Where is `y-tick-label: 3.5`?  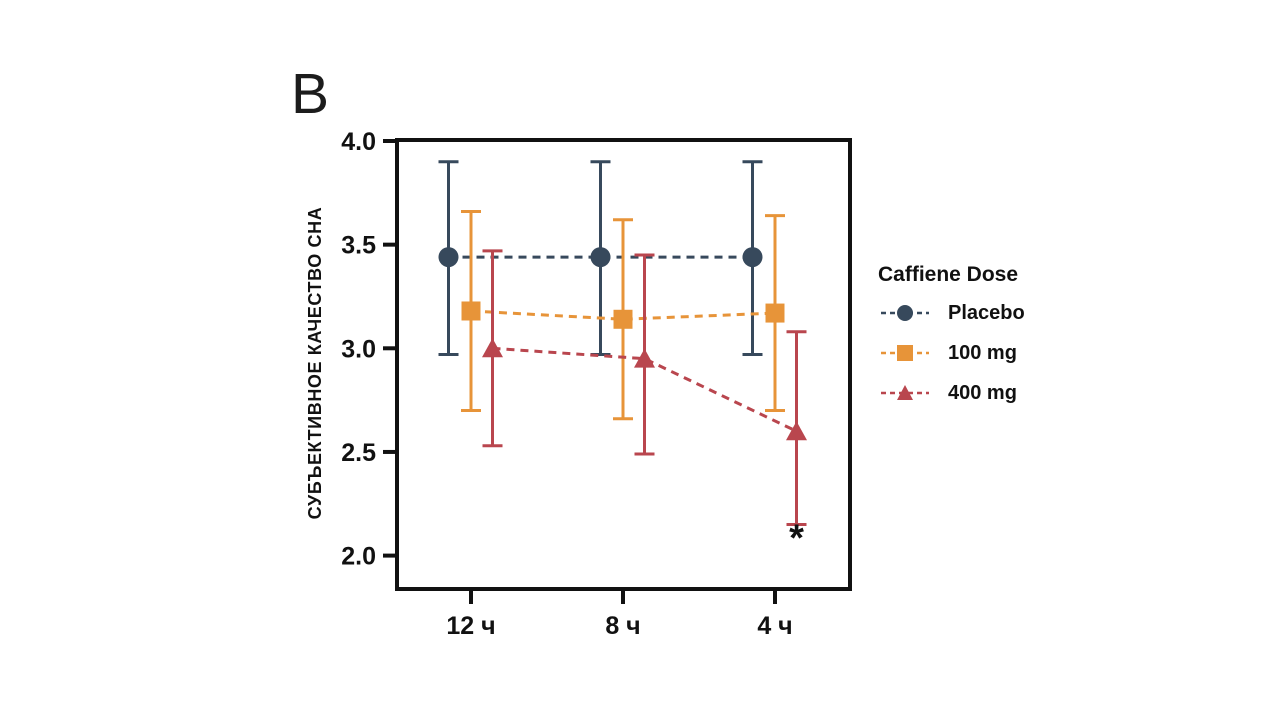 y-tick-label: 3.5 is located at coordinates (358, 246).